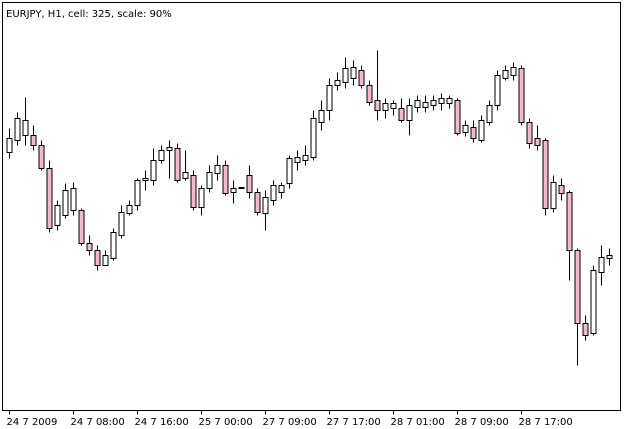  What do you see at coordinates (354, 422) in the screenshot?
I see `x-tick-label: 27 7 17:00` at bounding box center [354, 422].